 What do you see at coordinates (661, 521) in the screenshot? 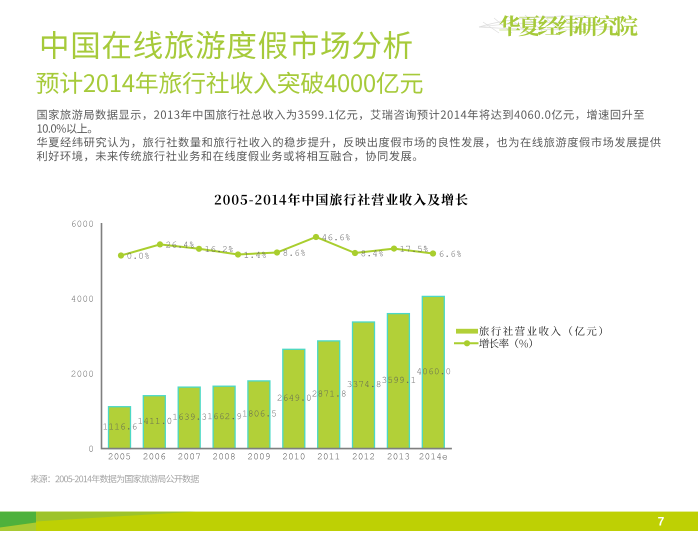
I see `svg-text: 7` at bounding box center [661, 521].